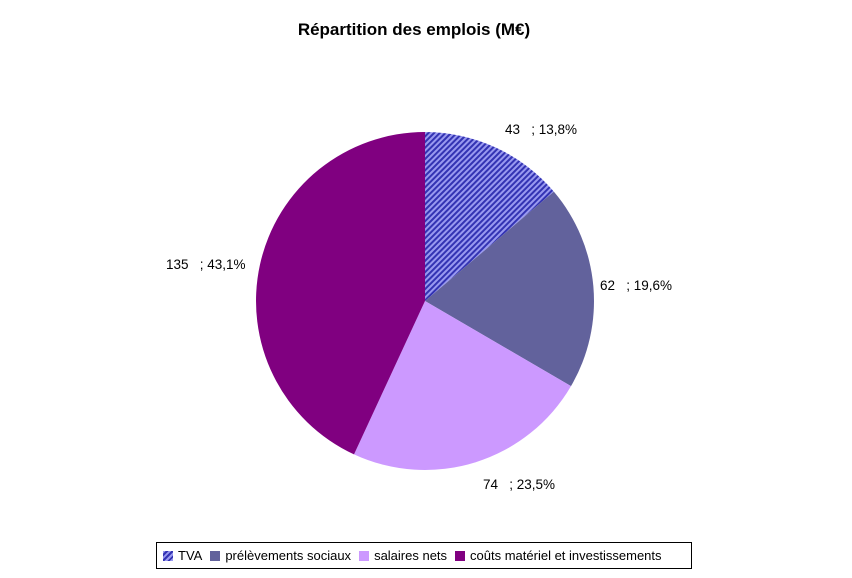  I want to click on legend-swatch-tva, so click(168, 555).